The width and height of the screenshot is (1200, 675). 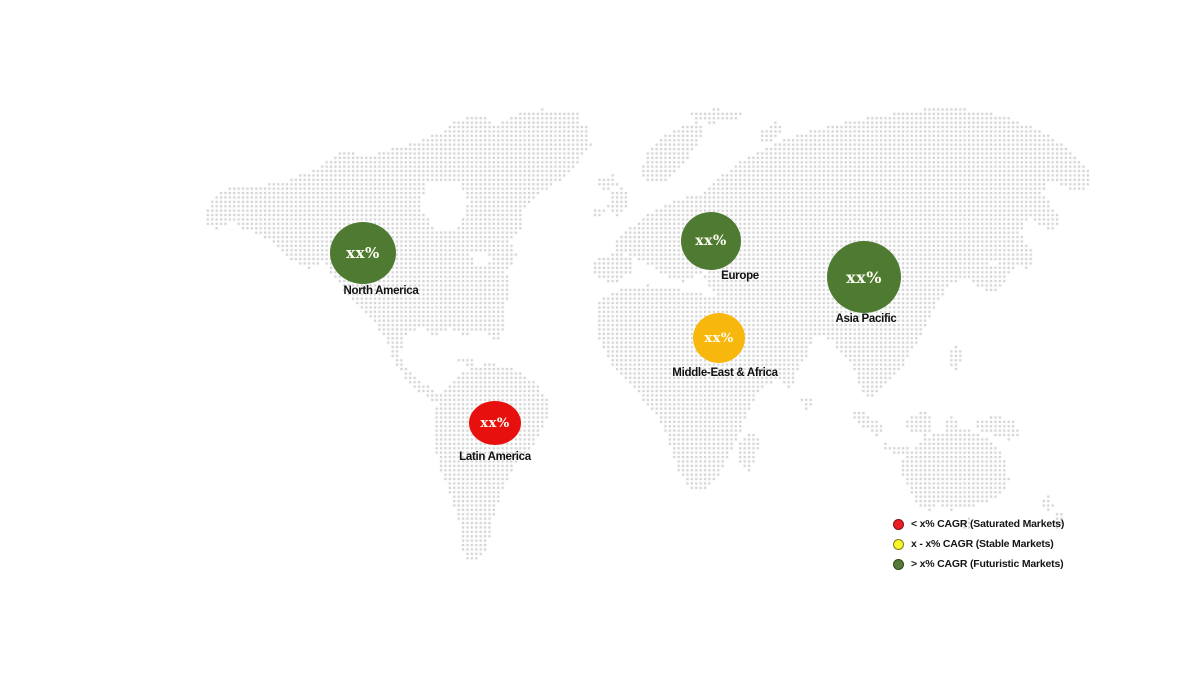 I want to click on region-bubble-asia-pacific: xx%, so click(x=864, y=277).